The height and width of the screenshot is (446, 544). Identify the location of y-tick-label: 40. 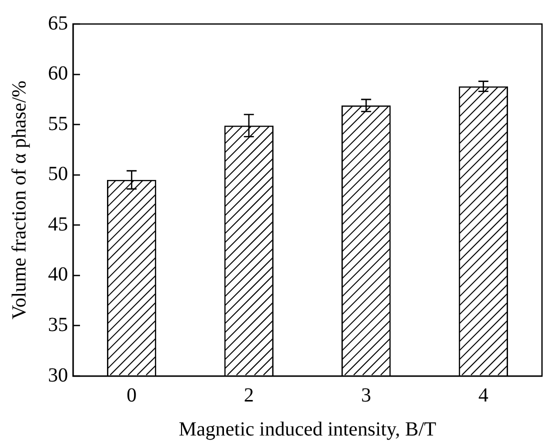
(58, 275).